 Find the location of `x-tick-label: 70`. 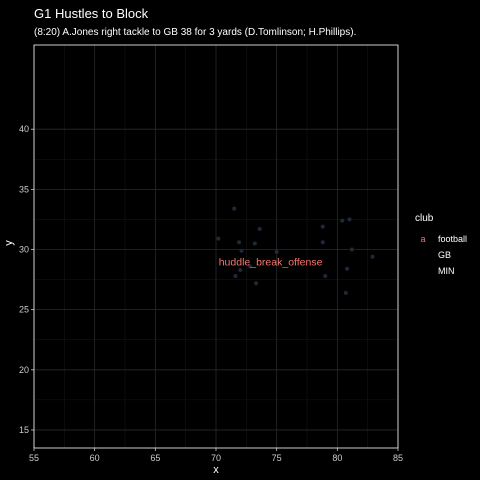

x-tick-label: 70 is located at coordinates (216, 458).